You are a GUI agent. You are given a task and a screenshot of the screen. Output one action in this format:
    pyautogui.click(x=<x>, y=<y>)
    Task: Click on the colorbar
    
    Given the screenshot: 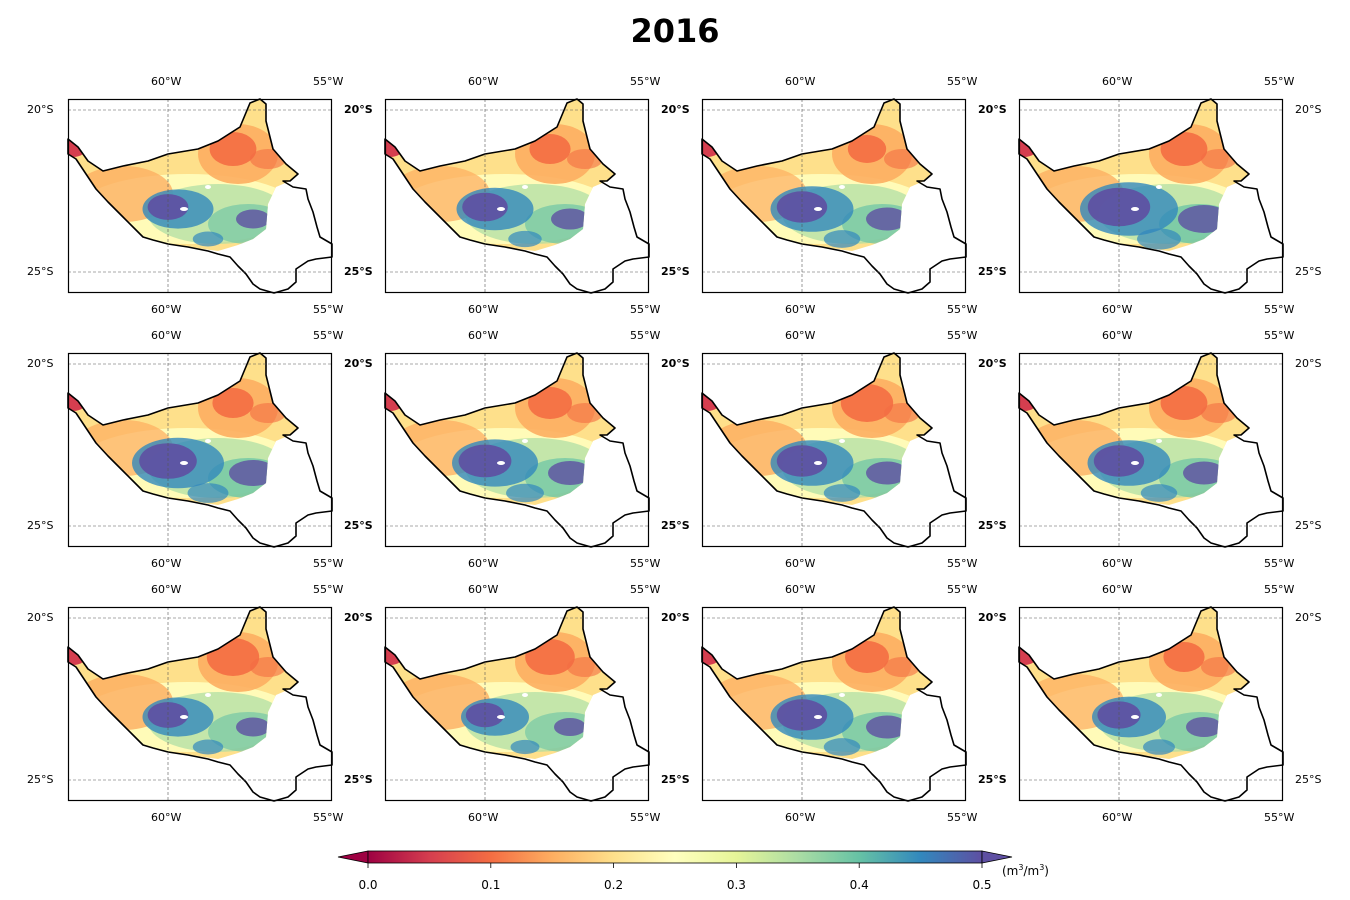 What is the action you would take?
    pyautogui.click(x=675, y=859)
    